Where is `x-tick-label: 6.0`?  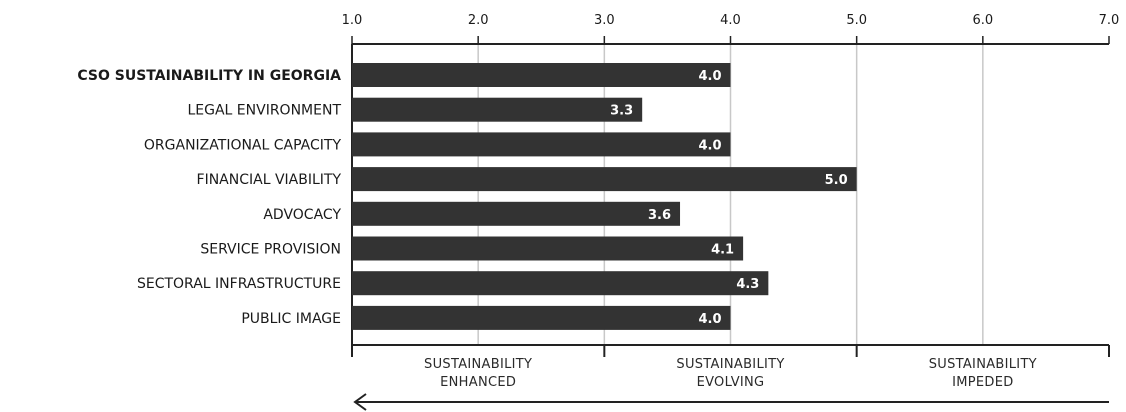
x-tick-label: 6.0 is located at coordinates (982, 20).